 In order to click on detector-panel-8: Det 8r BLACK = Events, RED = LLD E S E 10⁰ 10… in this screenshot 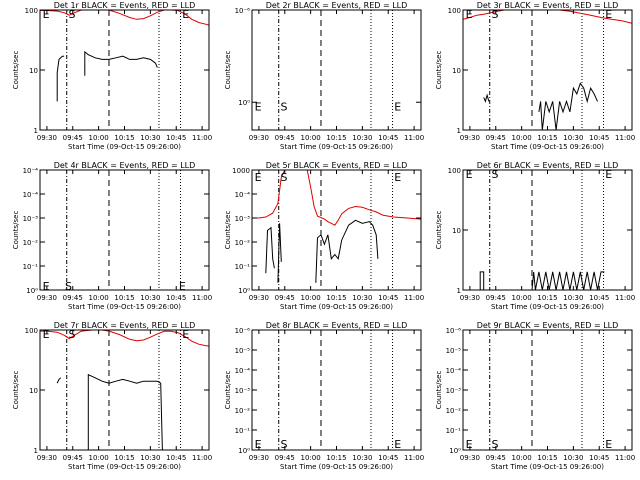, I will do `click(324, 396)`.